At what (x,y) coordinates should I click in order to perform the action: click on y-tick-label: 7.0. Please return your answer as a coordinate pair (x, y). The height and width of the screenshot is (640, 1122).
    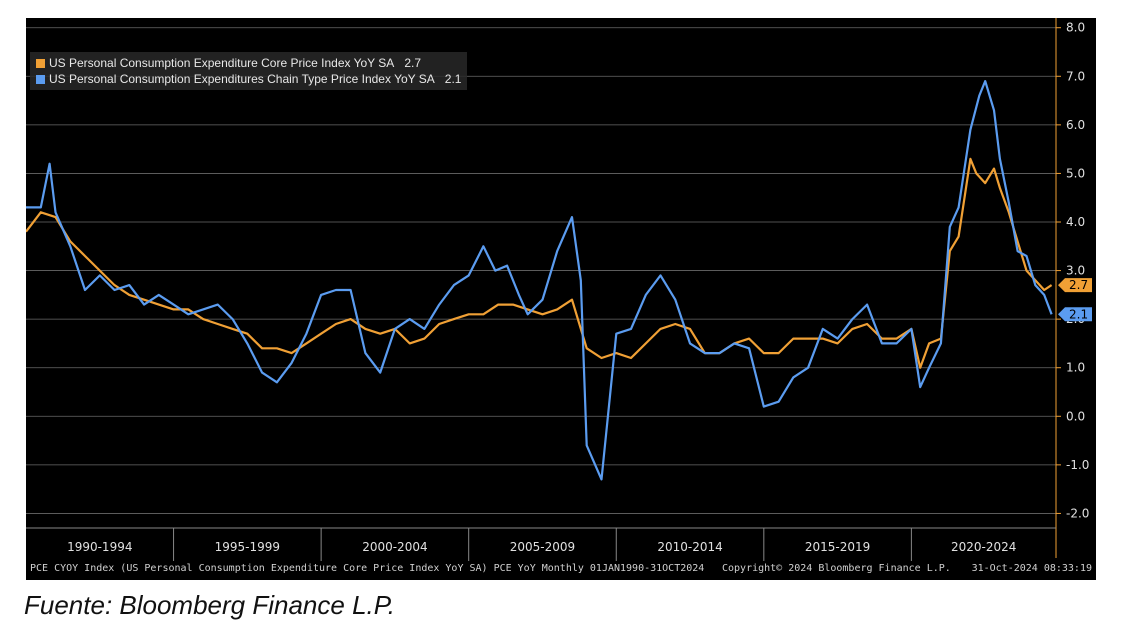
    Looking at the image, I should click on (1075, 76).